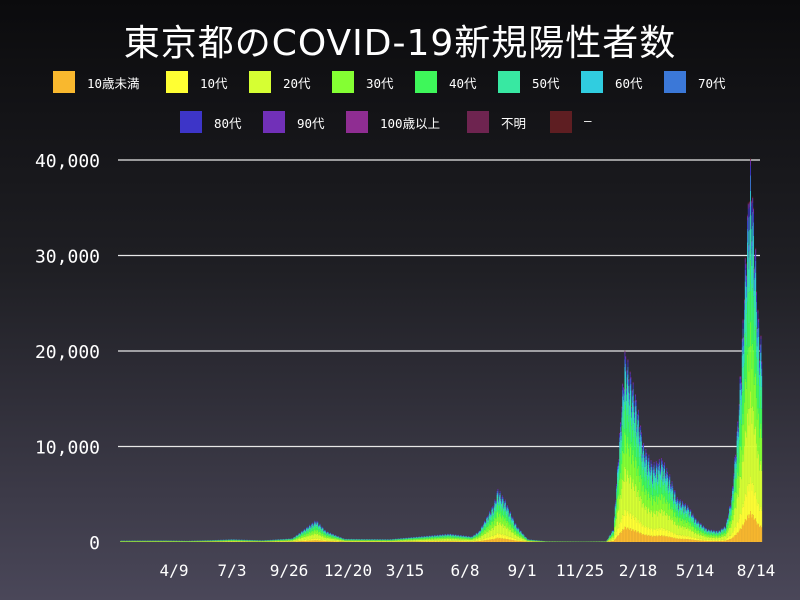 The height and width of the screenshot is (600, 800). Describe the element at coordinates (297, 83) in the screenshot. I see `legend-label: 20代` at that location.